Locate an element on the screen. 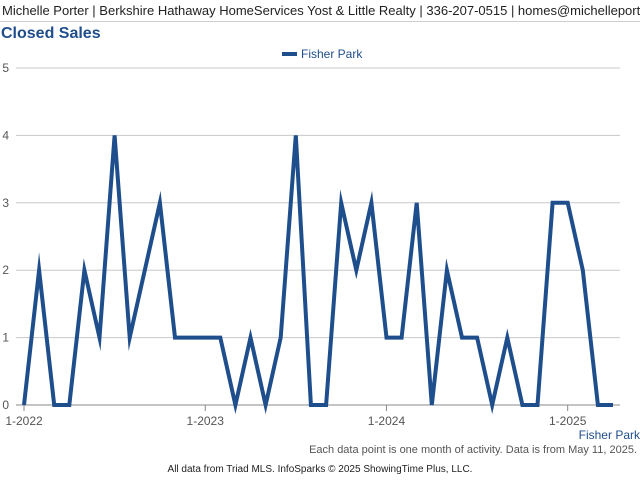  y-tick-label-2: 2 is located at coordinates (5, 270).